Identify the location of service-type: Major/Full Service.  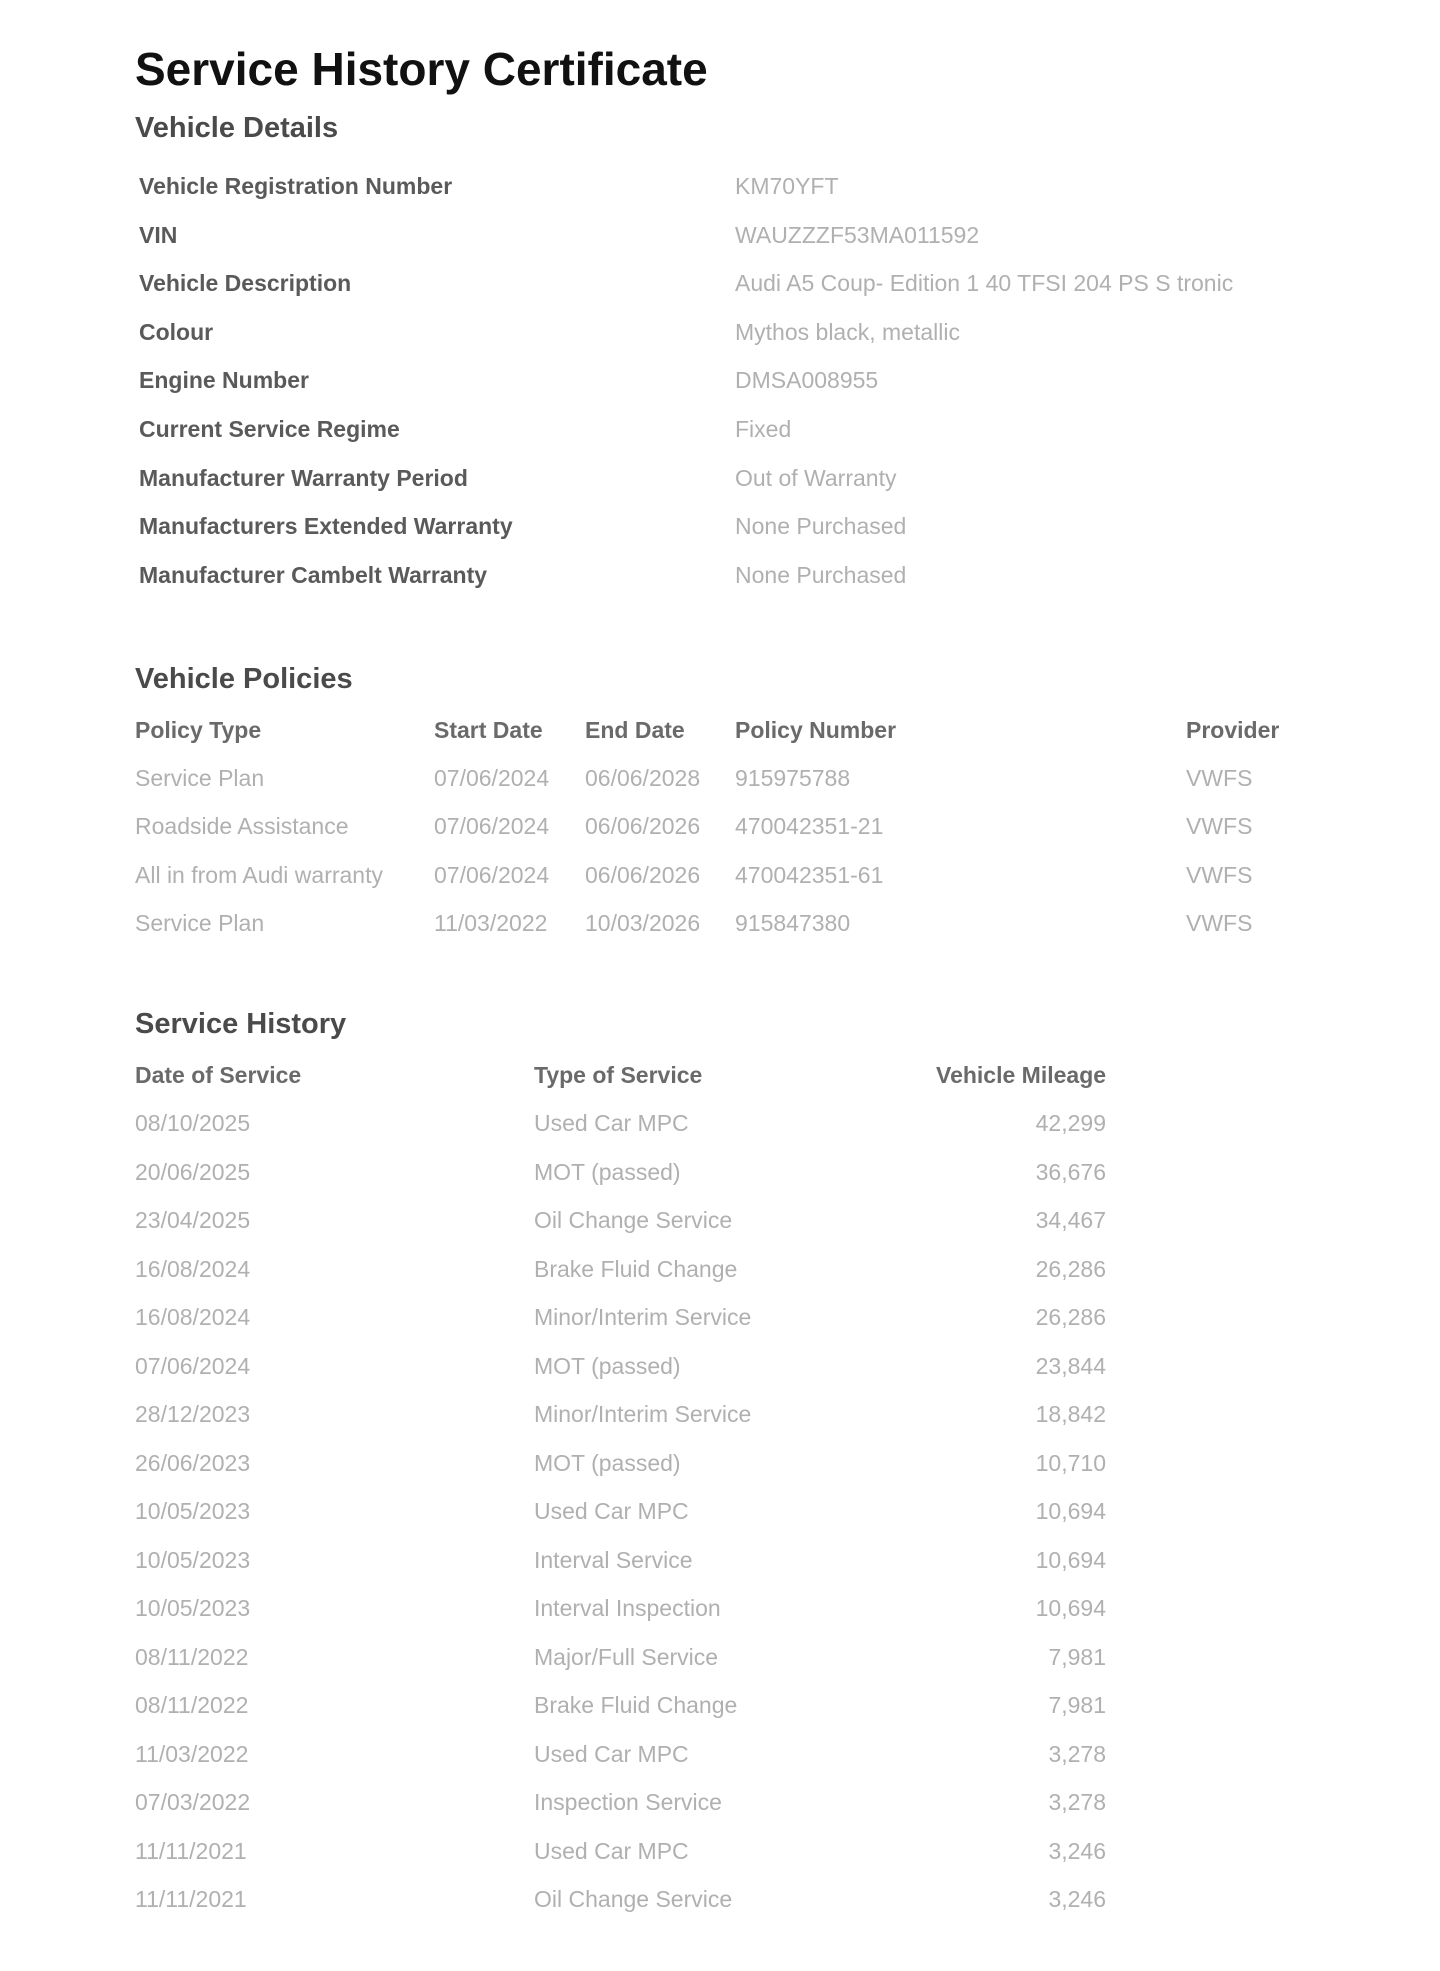
(626, 1656).